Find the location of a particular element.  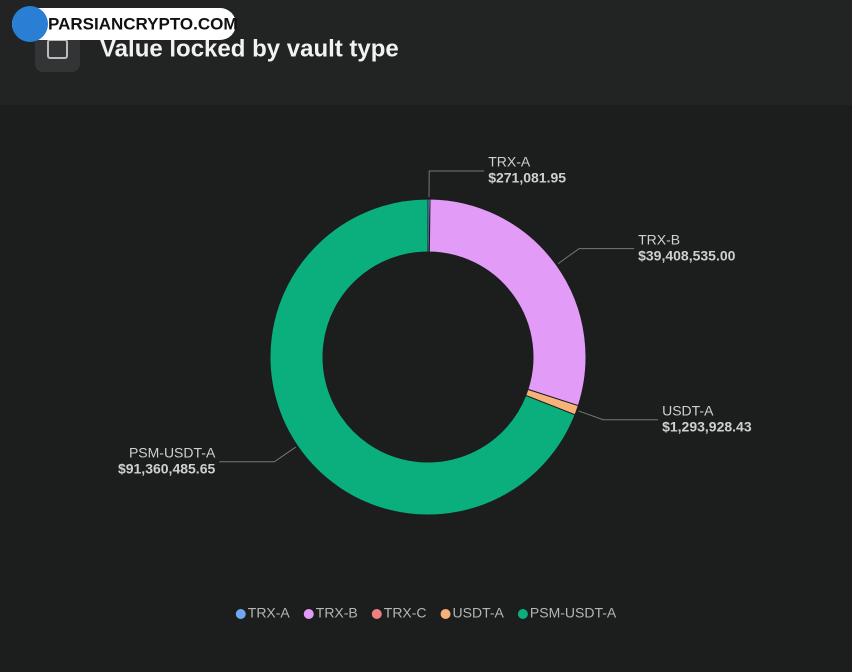

legend-label: TRX-A is located at coordinates (269, 613).